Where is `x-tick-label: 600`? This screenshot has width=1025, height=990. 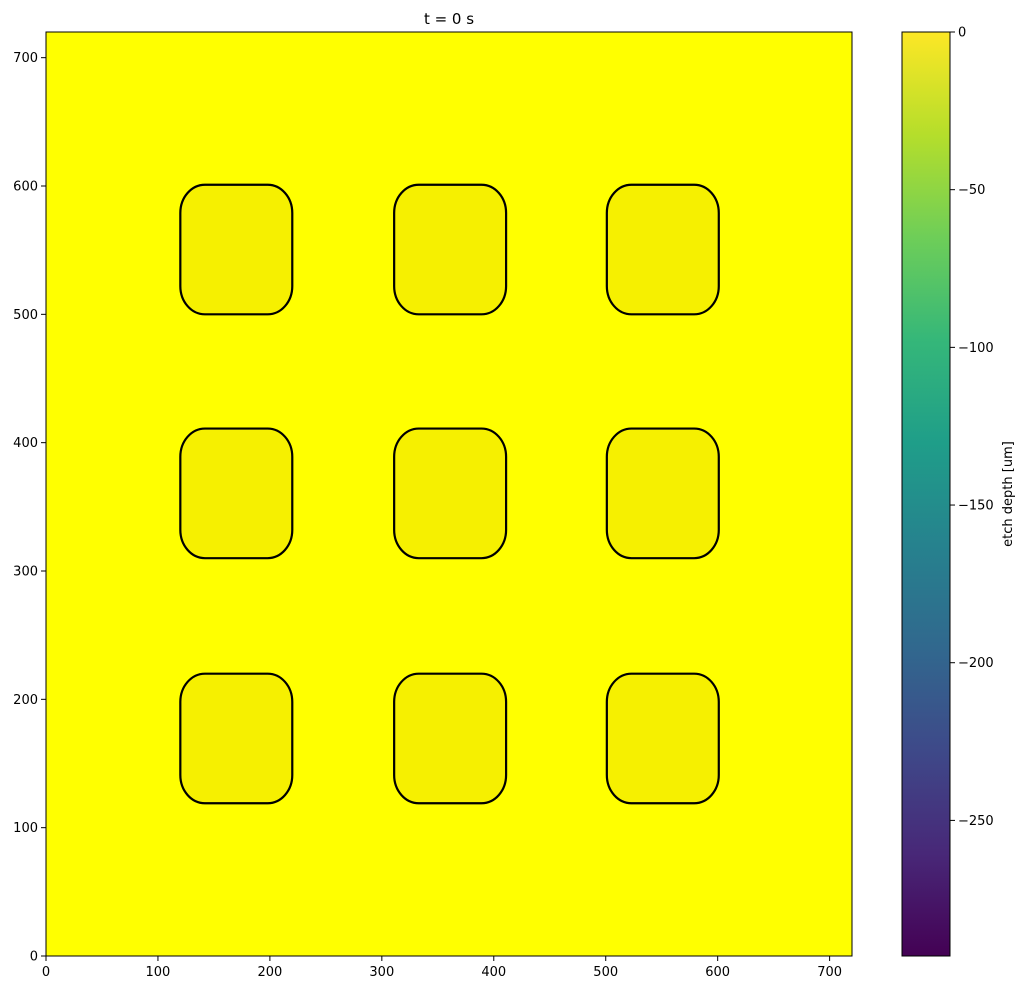
x-tick-label: 600 is located at coordinates (717, 972).